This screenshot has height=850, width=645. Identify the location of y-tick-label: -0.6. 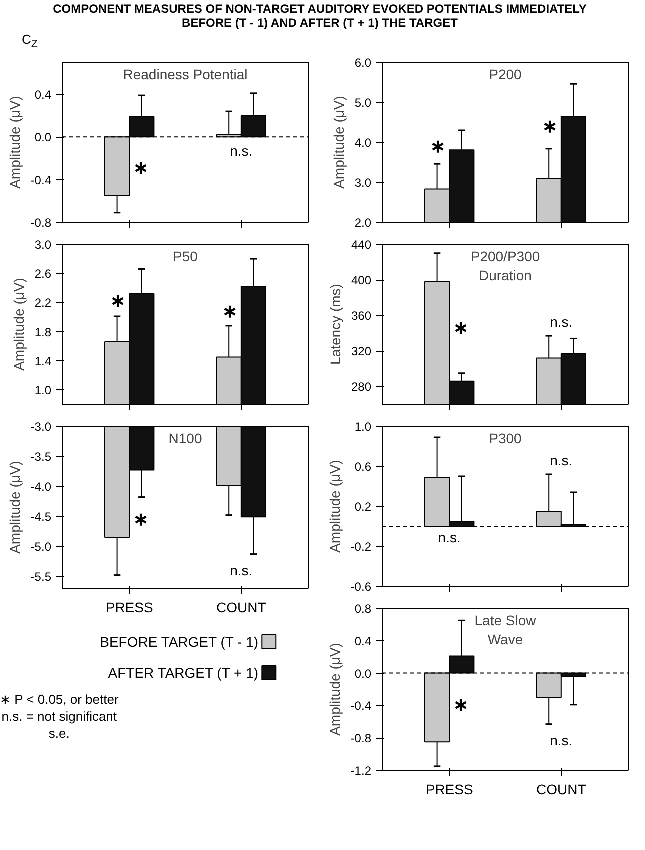
(361, 587).